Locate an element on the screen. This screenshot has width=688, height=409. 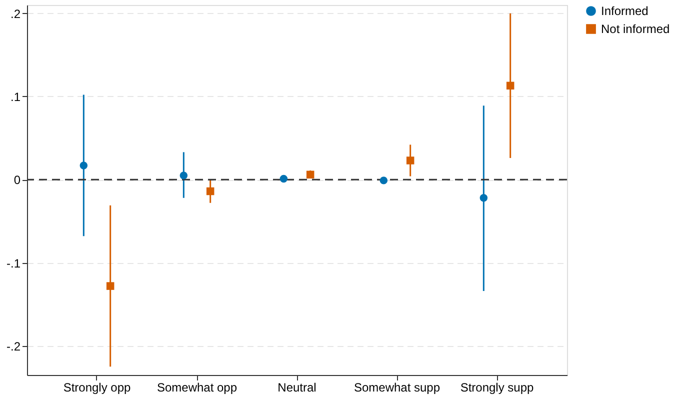
x-tick-label: Neutral is located at coordinates (297, 387).